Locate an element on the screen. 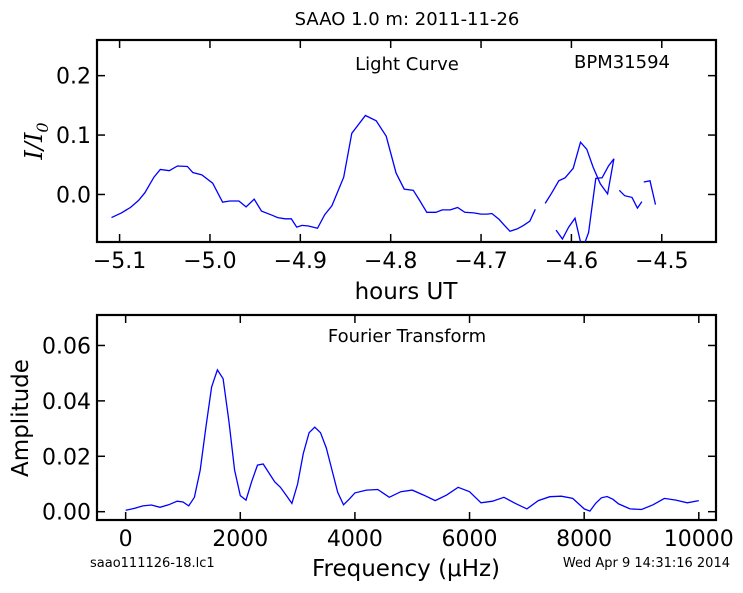 The height and width of the screenshot is (593, 743). light-curve-ylabel-text: I/I0 is located at coordinates (36, 141).